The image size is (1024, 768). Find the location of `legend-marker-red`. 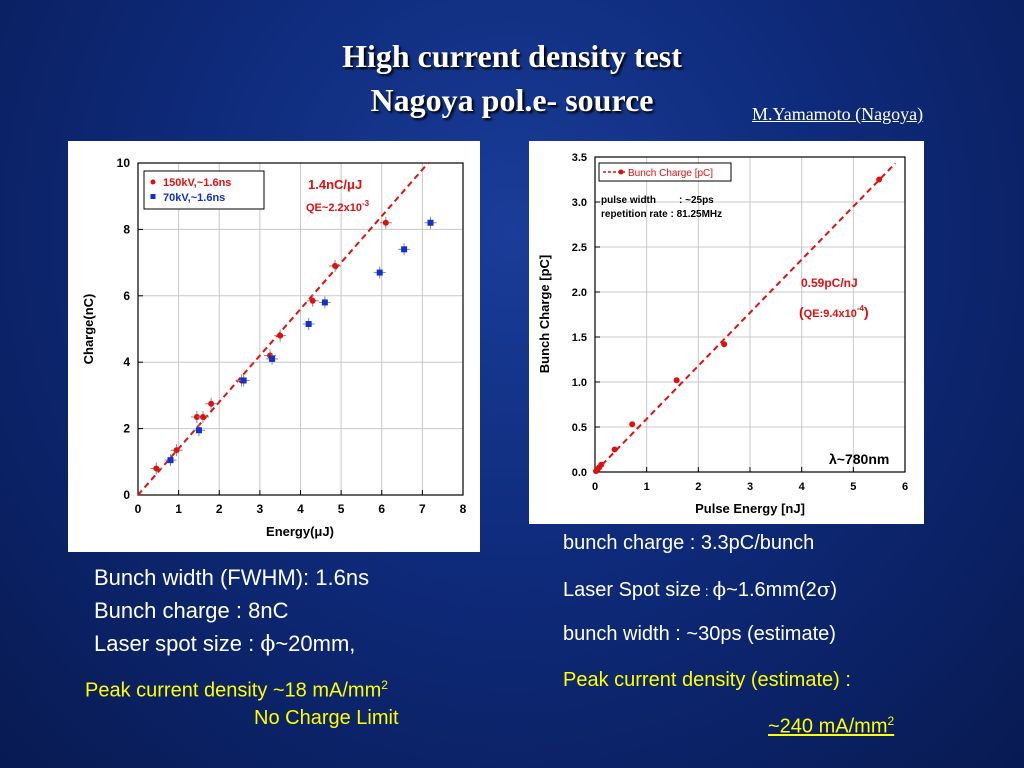

legend-marker-red is located at coordinates (153, 182).